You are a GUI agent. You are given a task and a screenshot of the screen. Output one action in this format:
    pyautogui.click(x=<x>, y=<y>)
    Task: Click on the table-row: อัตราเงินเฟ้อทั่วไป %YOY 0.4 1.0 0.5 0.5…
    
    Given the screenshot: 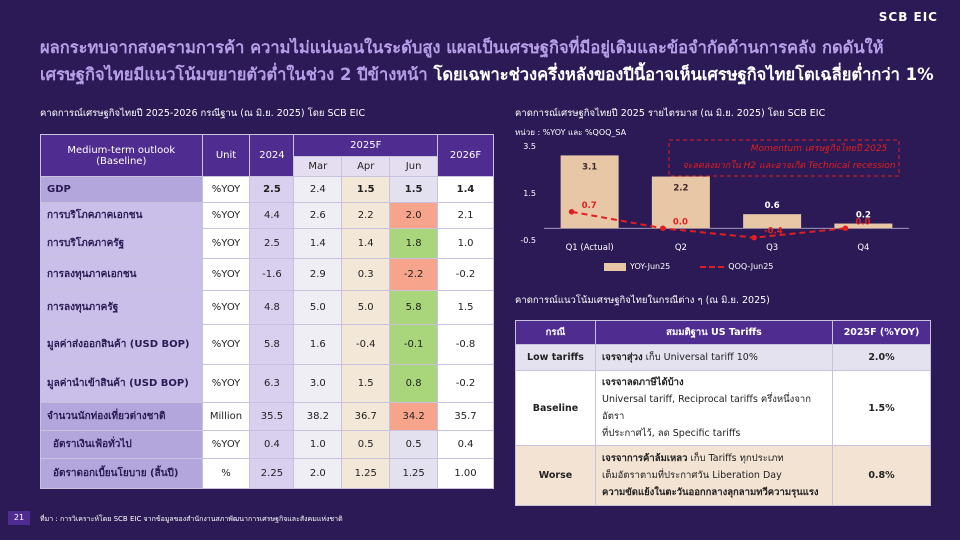 What is the action you would take?
    pyautogui.click(x=267, y=444)
    